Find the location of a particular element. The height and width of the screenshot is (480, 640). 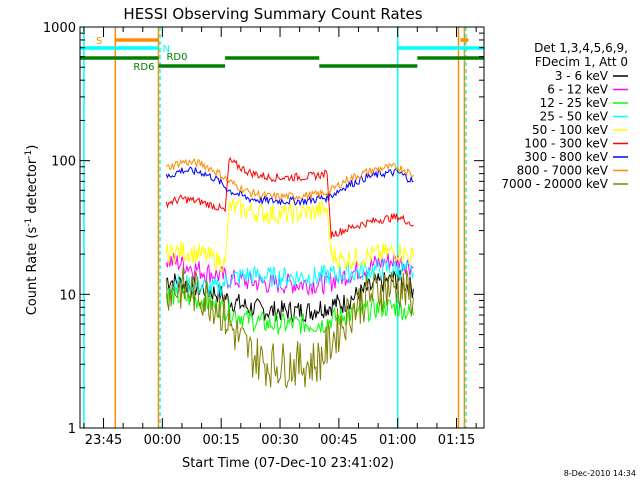

flag-label-rd0: RD0 is located at coordinates (176, 57).